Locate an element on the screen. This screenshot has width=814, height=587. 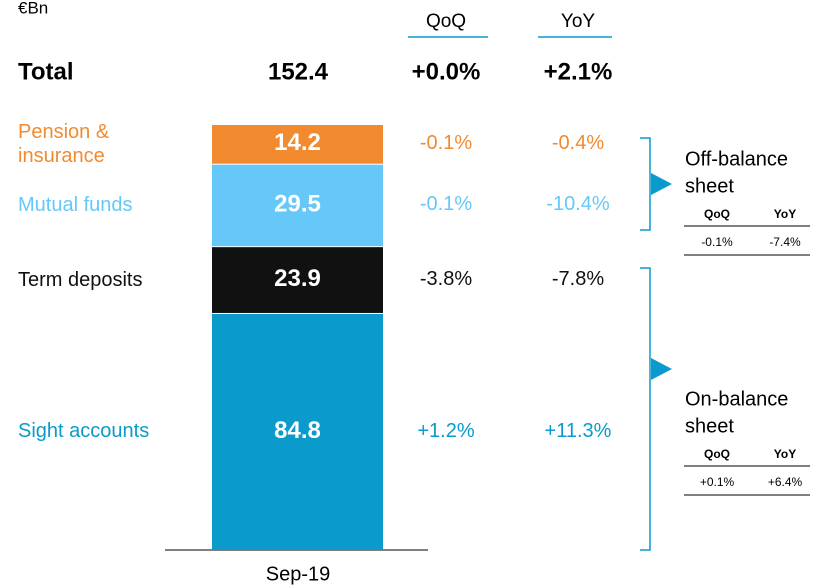
total-label: Total is located at coordinates (46, 71).